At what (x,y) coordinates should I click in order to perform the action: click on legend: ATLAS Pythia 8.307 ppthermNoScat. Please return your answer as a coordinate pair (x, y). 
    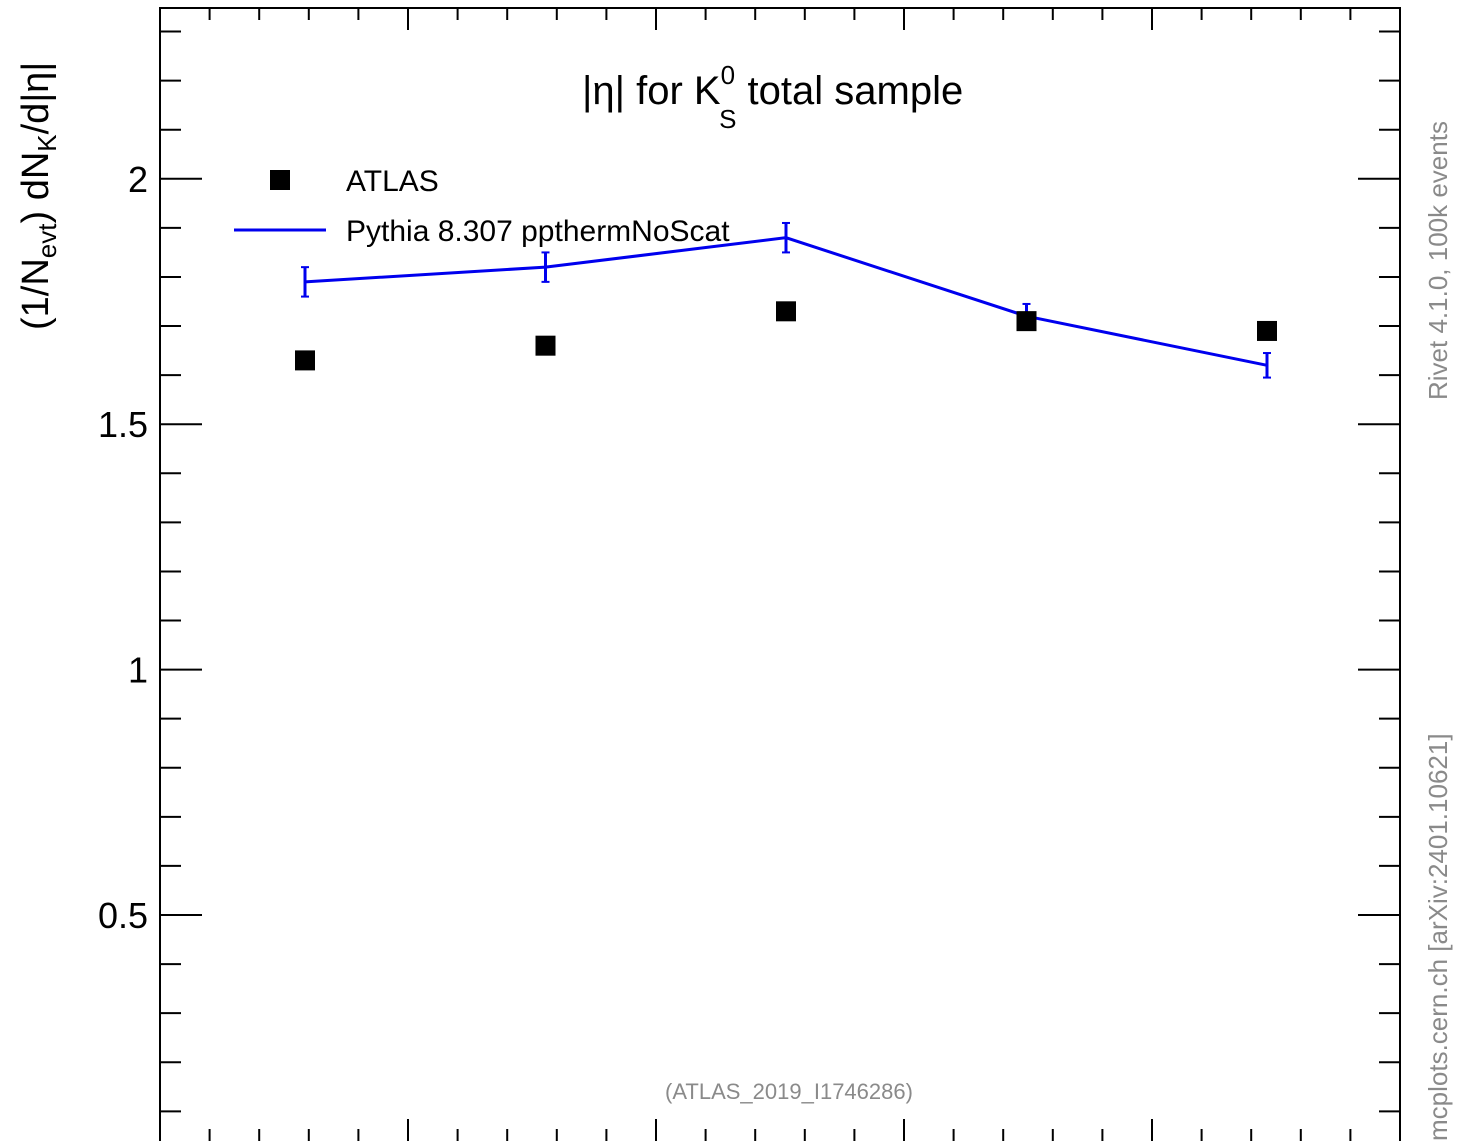
    Looking at the image, I should click on (482, 206).